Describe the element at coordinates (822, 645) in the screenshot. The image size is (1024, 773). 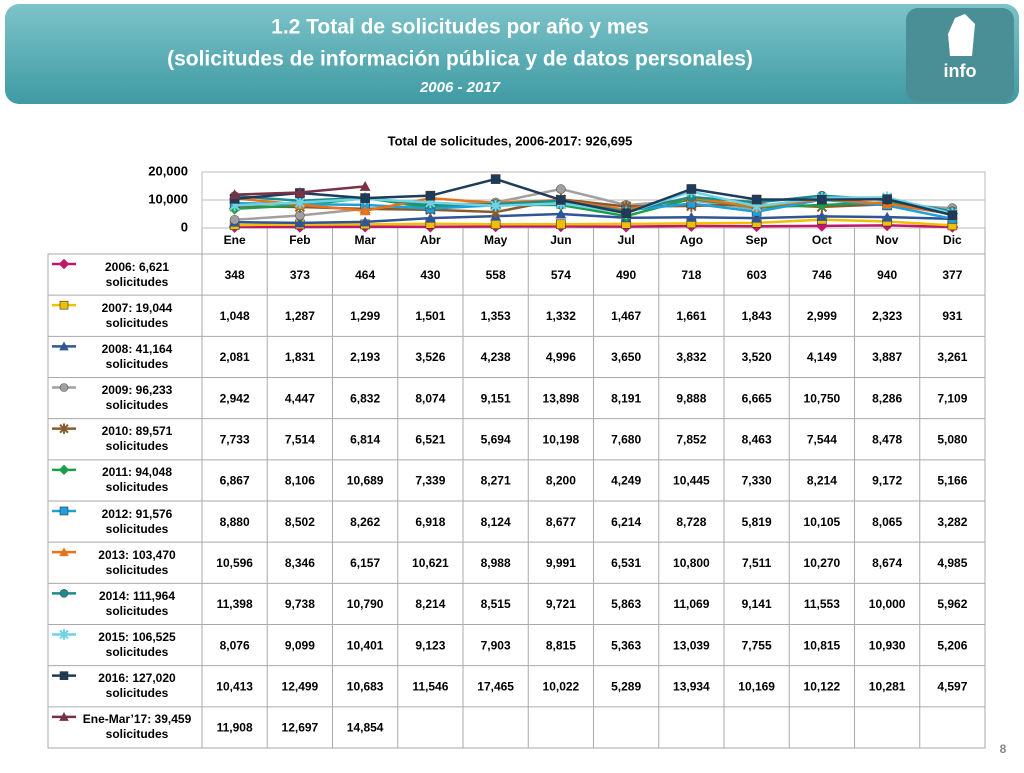
I see `table-cell: 10,815` at that location.